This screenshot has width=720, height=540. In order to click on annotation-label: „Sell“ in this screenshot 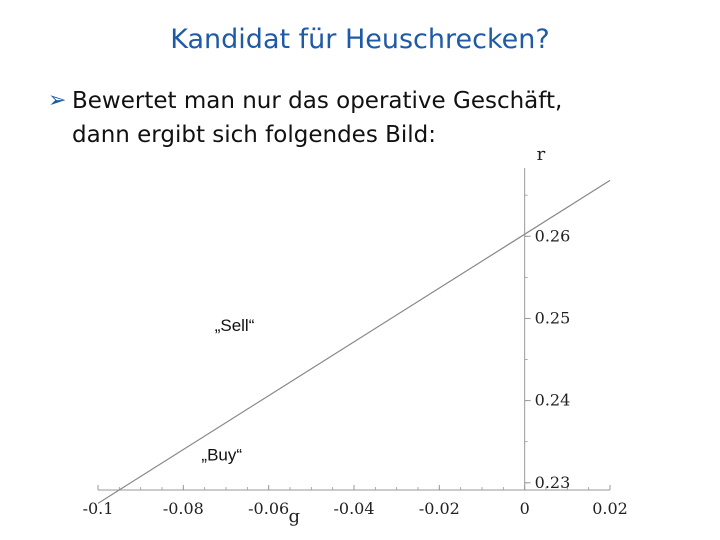, I will do `click(235, 325)`.